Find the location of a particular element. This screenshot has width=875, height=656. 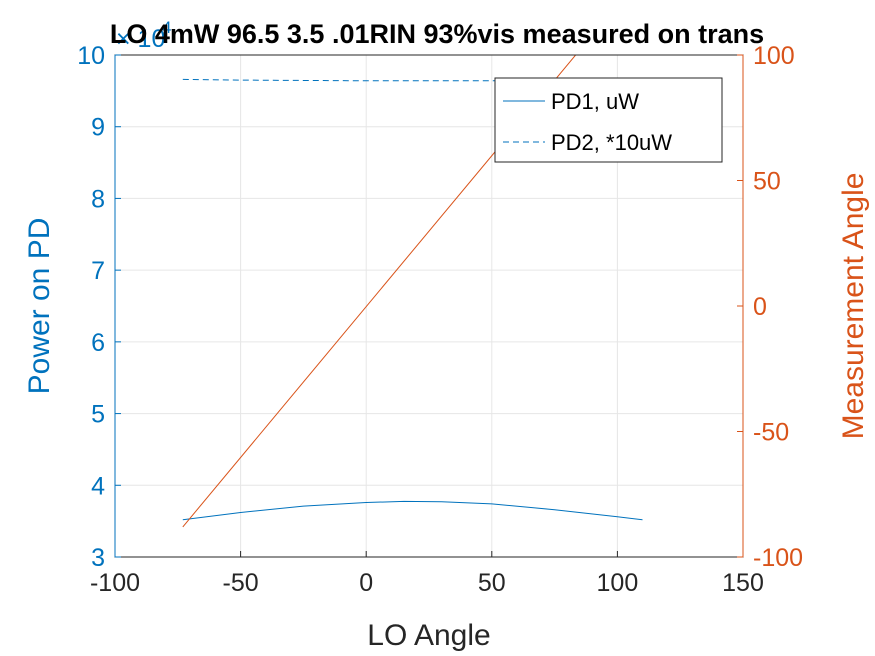

x-tick-label: 150 is located at coordinates (743, 583).